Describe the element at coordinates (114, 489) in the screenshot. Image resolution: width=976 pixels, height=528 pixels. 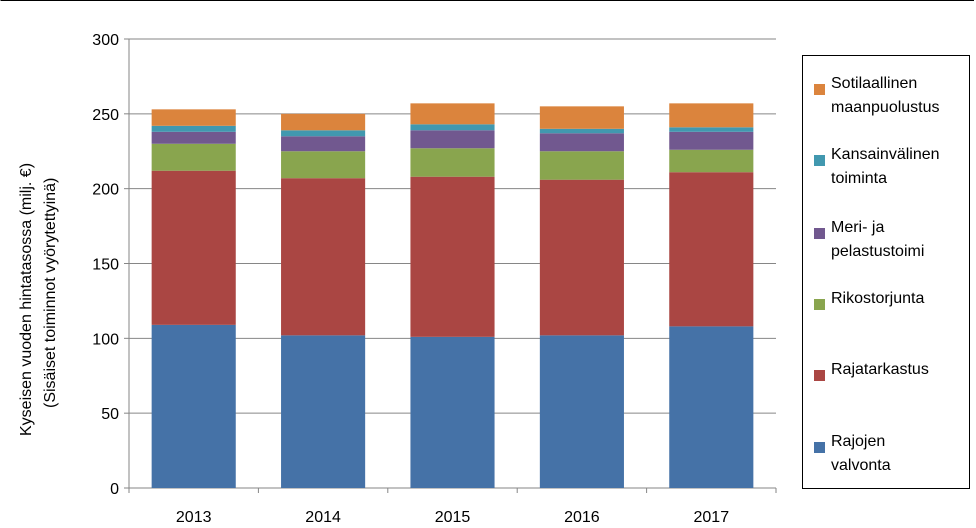
I see `y-tick-label: 0` at that location.